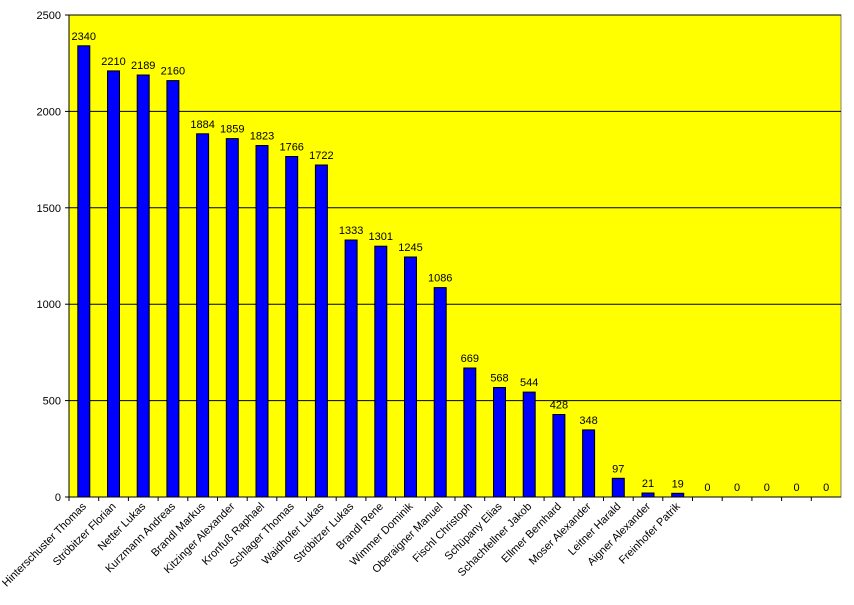 Image resolution: width=854 pixels, height=605 pixels. What do you see at coordinates (49, 305) in the screenshot?
I see `y-tick-label: 1000` at bounding box center [49, 305].